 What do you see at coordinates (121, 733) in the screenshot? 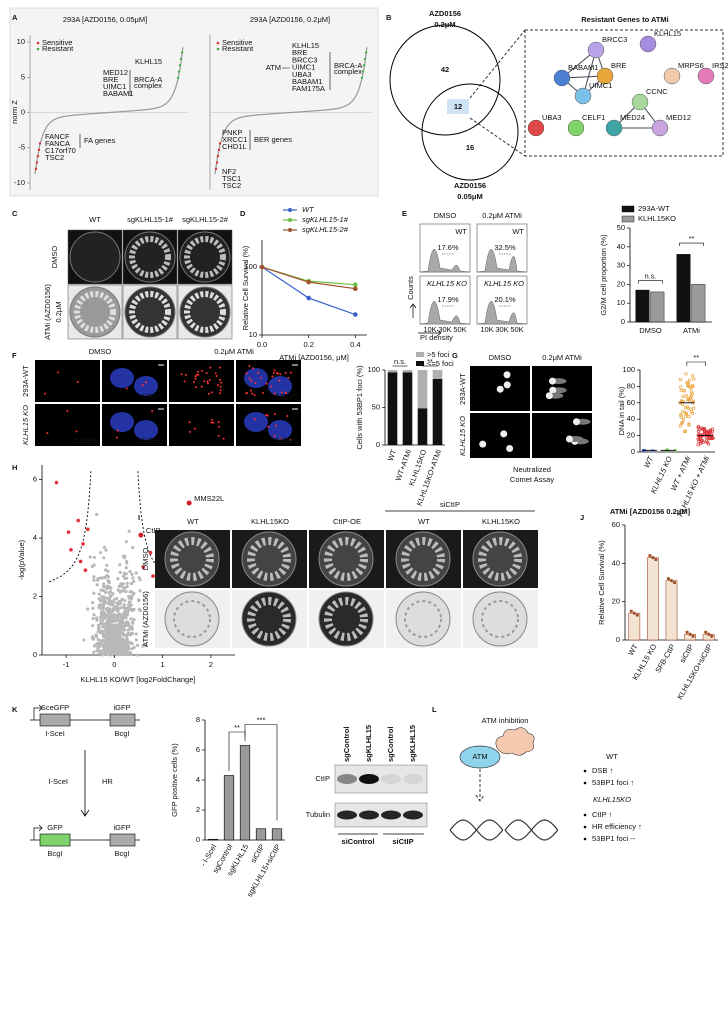
I see `site-label: BcgI` at bounding box center [121, 733].